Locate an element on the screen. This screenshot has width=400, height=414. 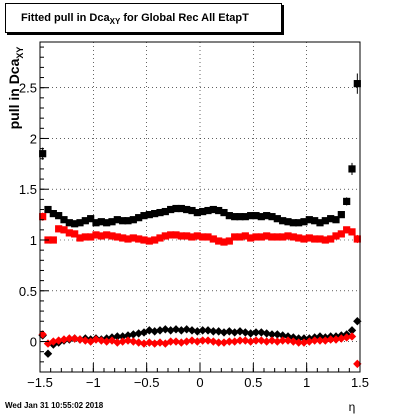
chart-title-subscript: XY is located at coordinates (115, 21).